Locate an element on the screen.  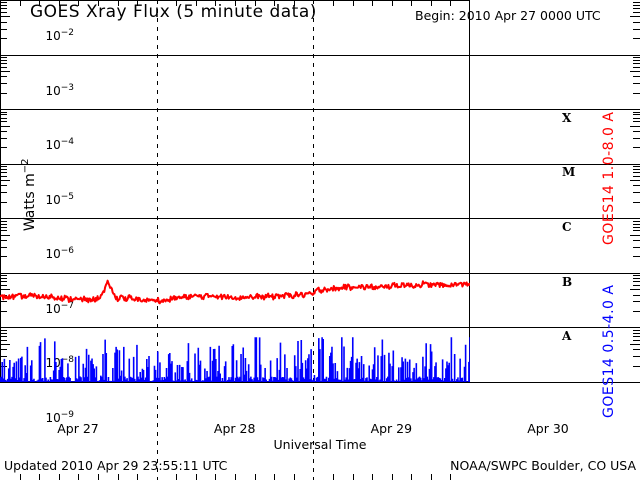
y-axis-tick-label: 10⁻⁴ is located at coordinates (59, 145).